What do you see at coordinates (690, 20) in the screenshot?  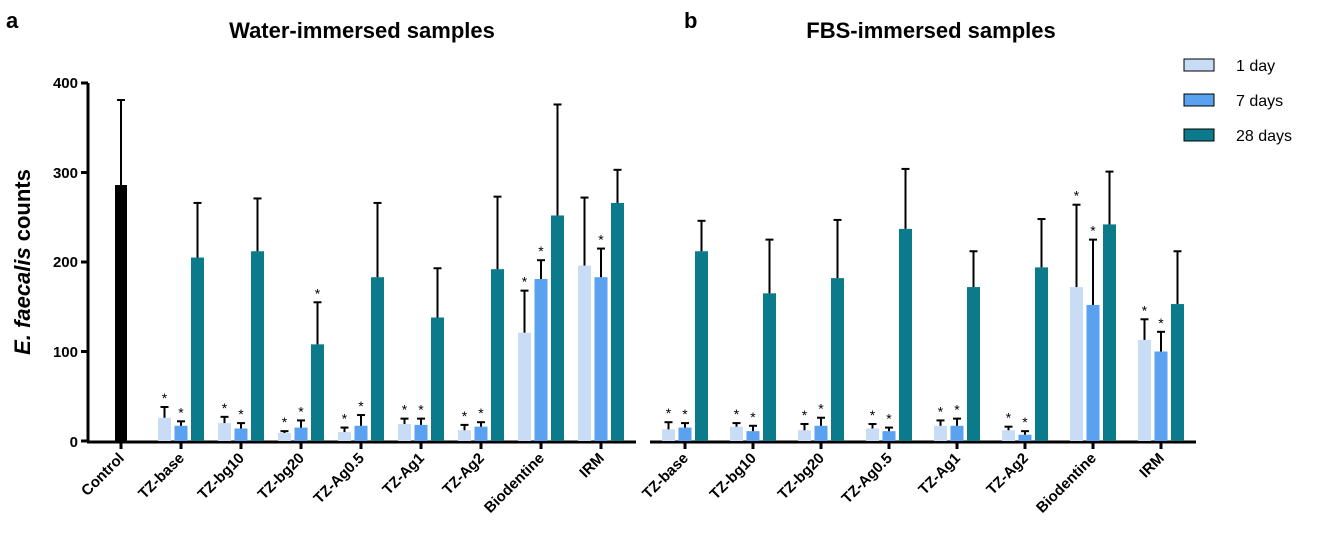 I see `panel-b-letter: b` at bounding box center [690, 20].